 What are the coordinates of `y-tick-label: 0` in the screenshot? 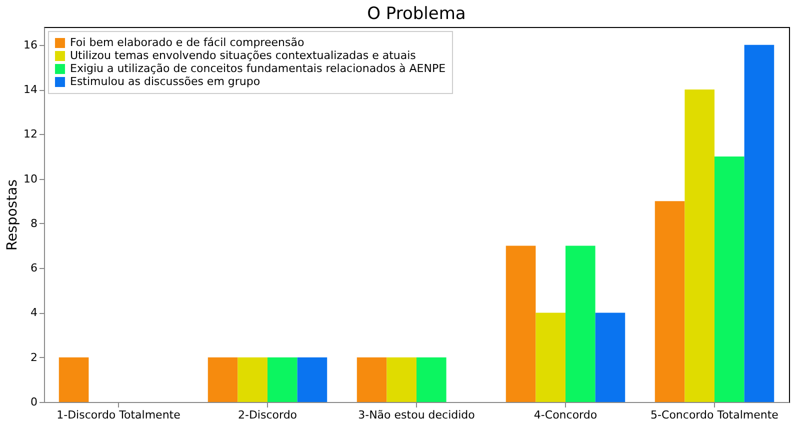 It's located at (34, 402).